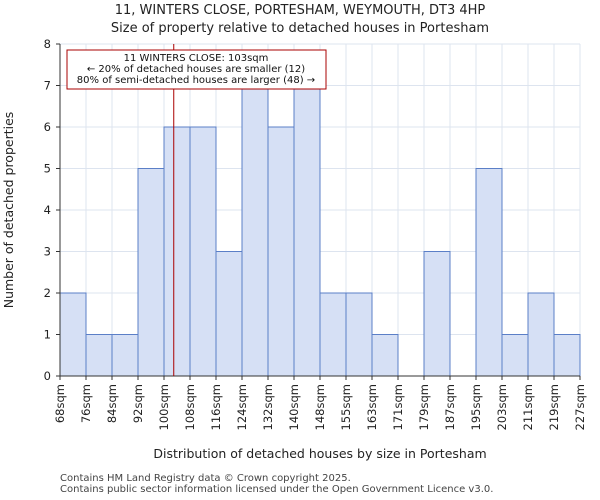 This screenshot has height=500, width=600. Describe the element at coordinates (47, 169) in the screenshot. I see `y-tick-label: 5` at that location.